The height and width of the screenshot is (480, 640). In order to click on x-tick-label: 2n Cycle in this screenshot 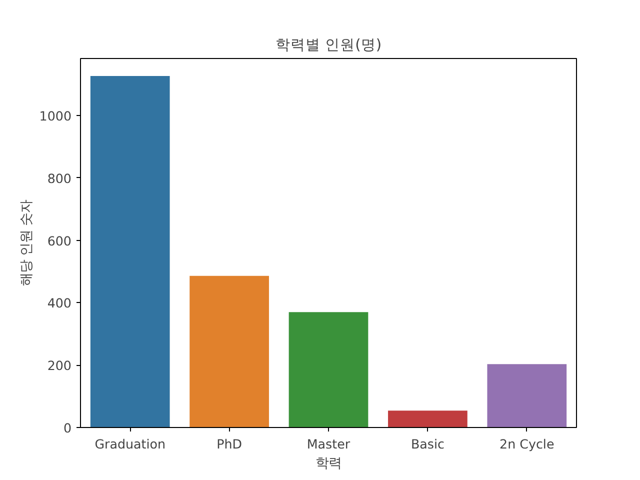, I will do `click(527, 444)`.